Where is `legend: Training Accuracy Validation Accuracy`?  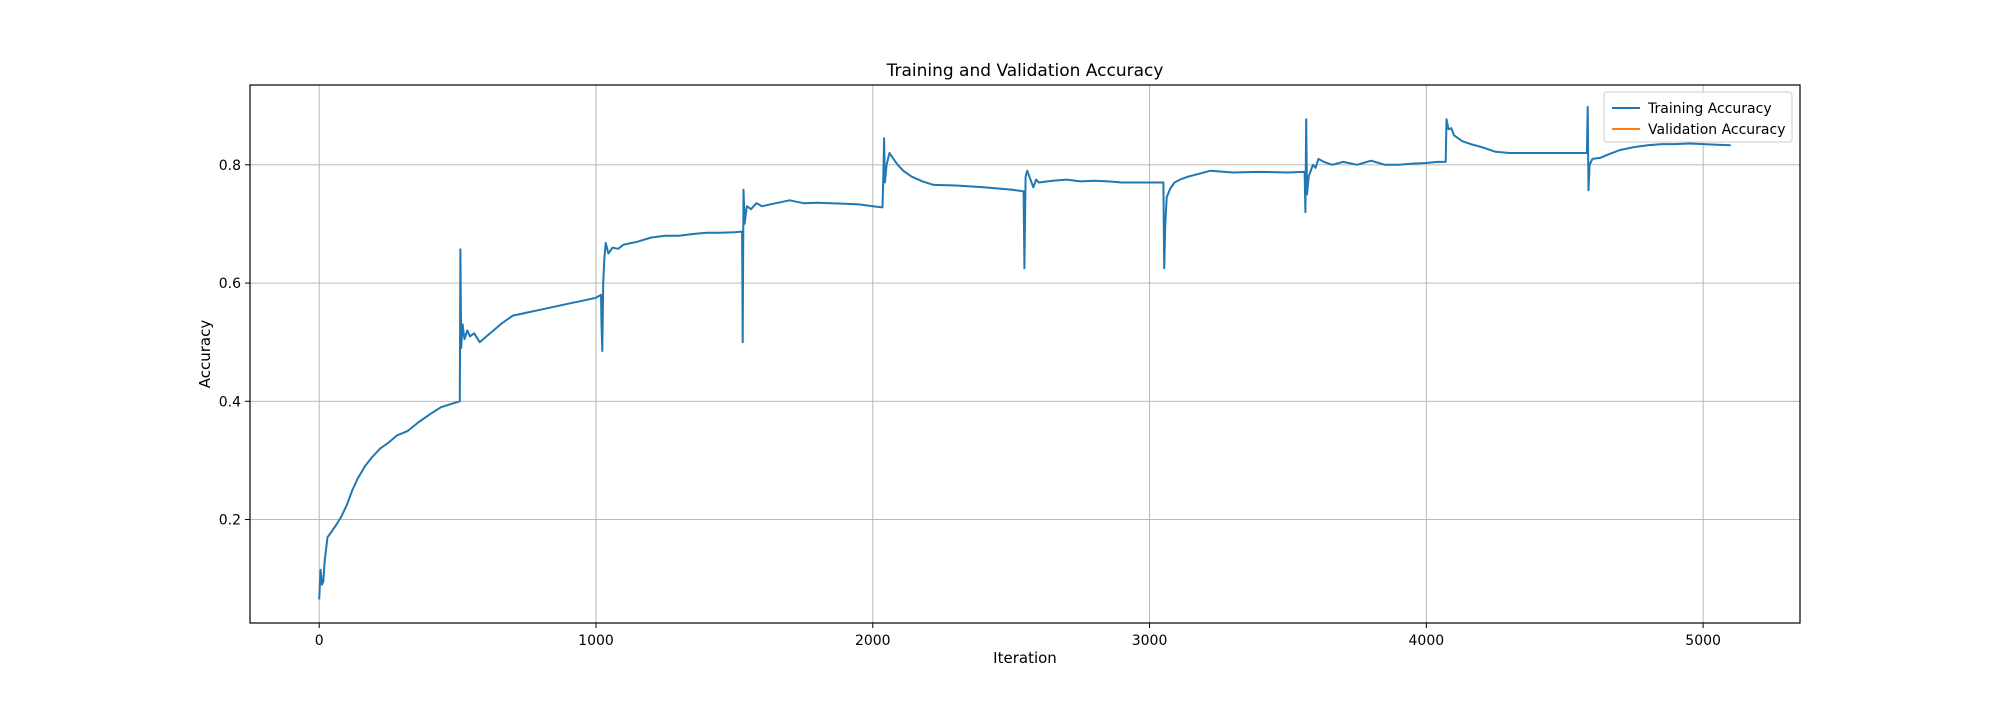 legend: Training Accuracy Validation Accuracy is located at coordinates (1698, 117).